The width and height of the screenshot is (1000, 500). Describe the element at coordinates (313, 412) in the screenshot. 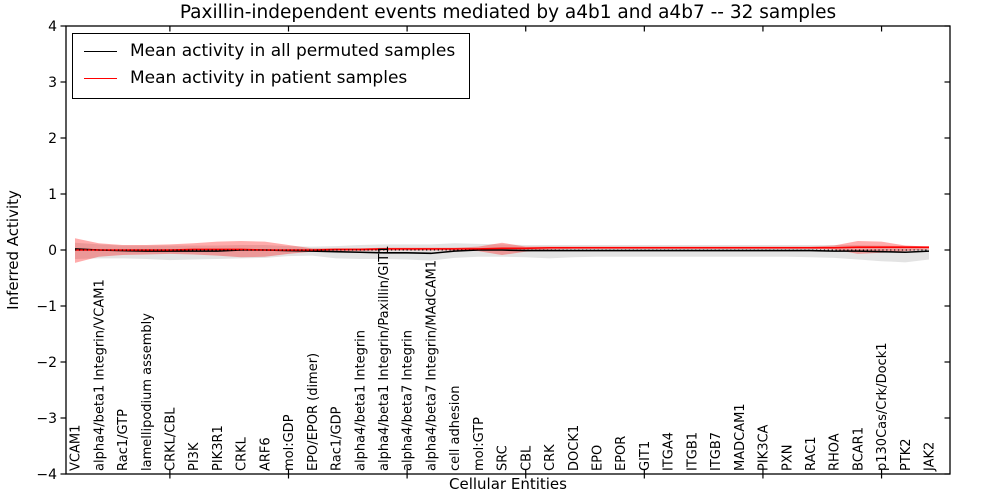

I see `x-category-label: EPO/EPOR (dimer)` at that location.